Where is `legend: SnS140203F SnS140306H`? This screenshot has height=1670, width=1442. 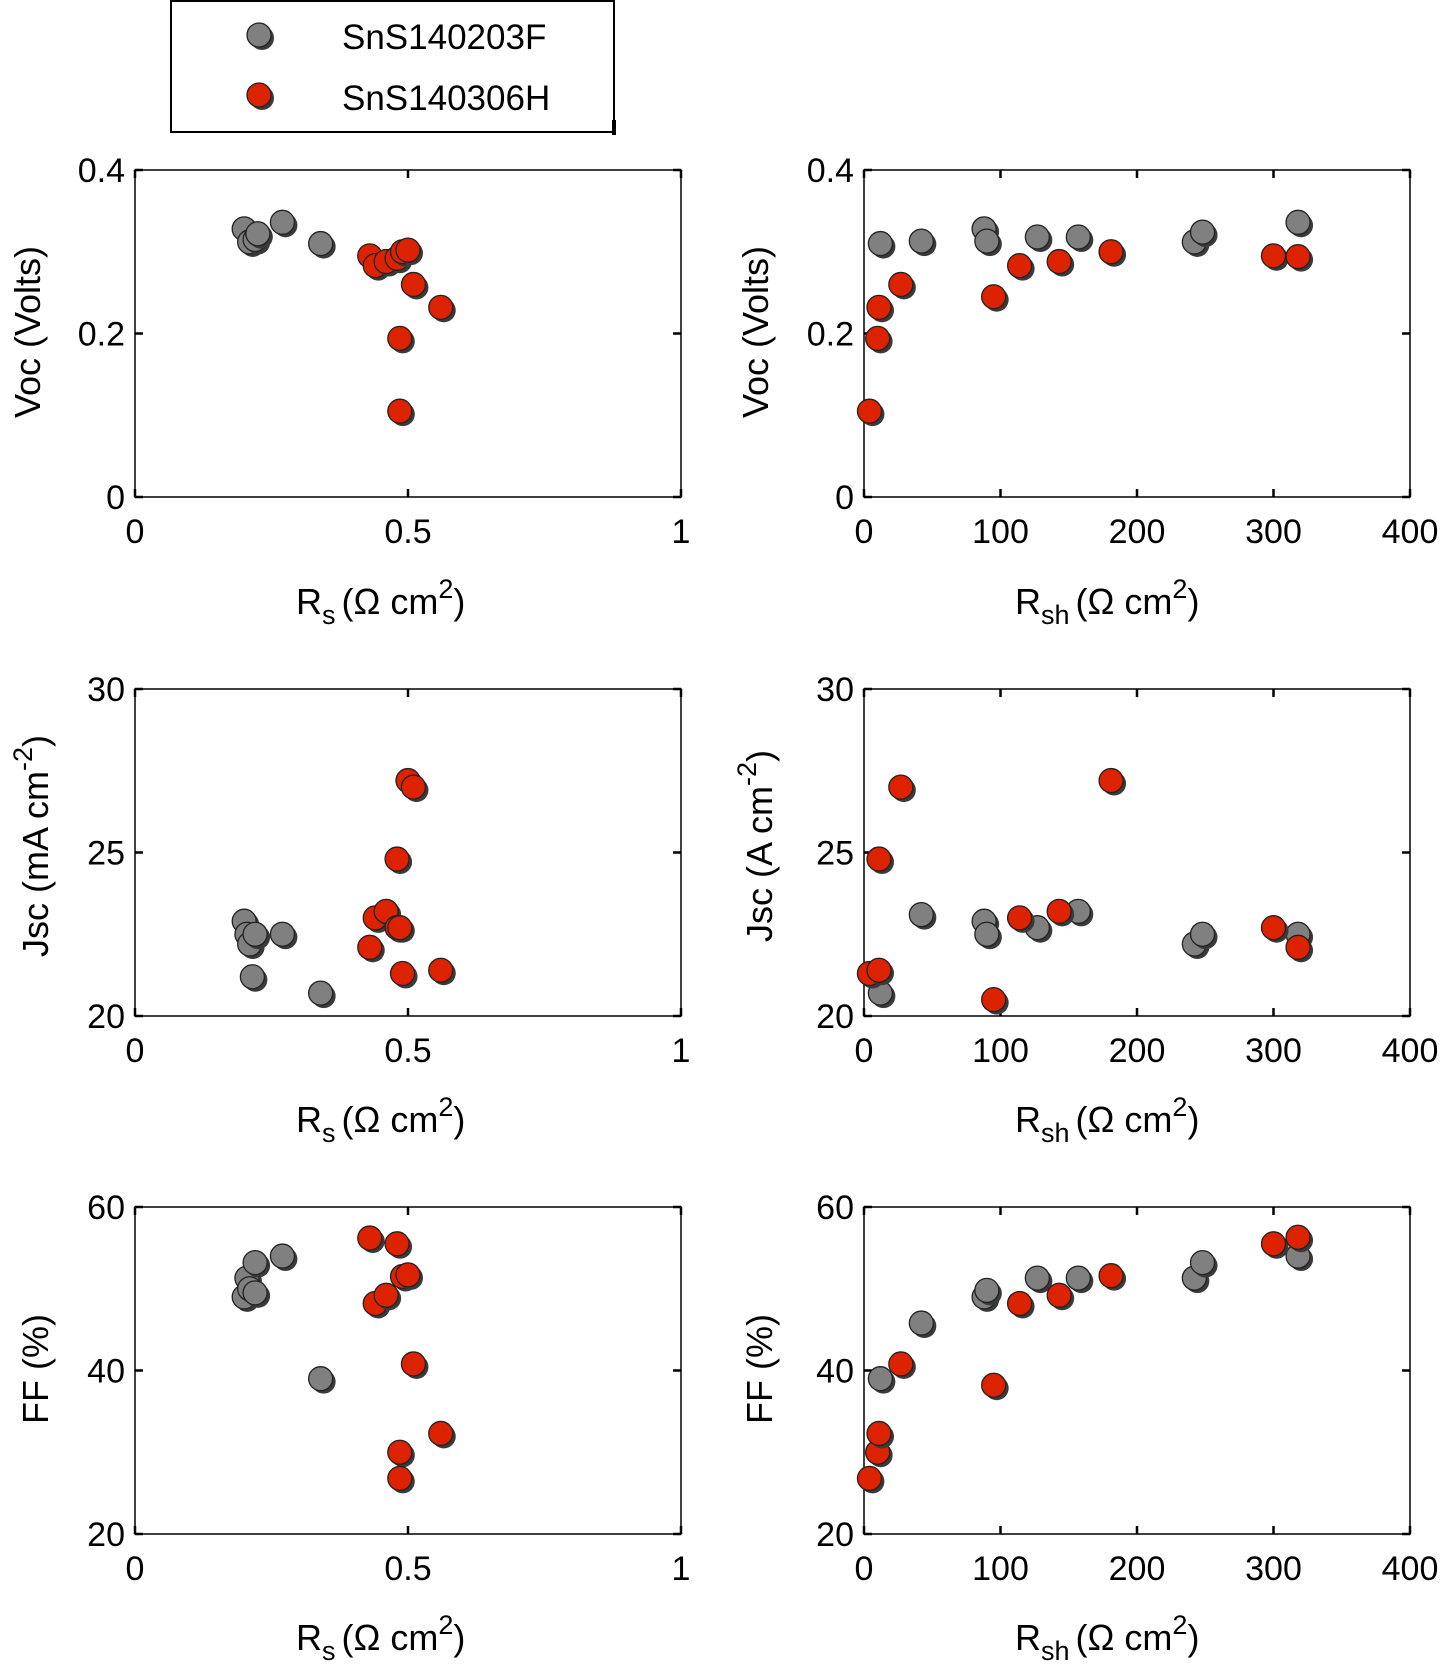 legend: SnS140203F SnS140306H is located at coordinates (393, 67).